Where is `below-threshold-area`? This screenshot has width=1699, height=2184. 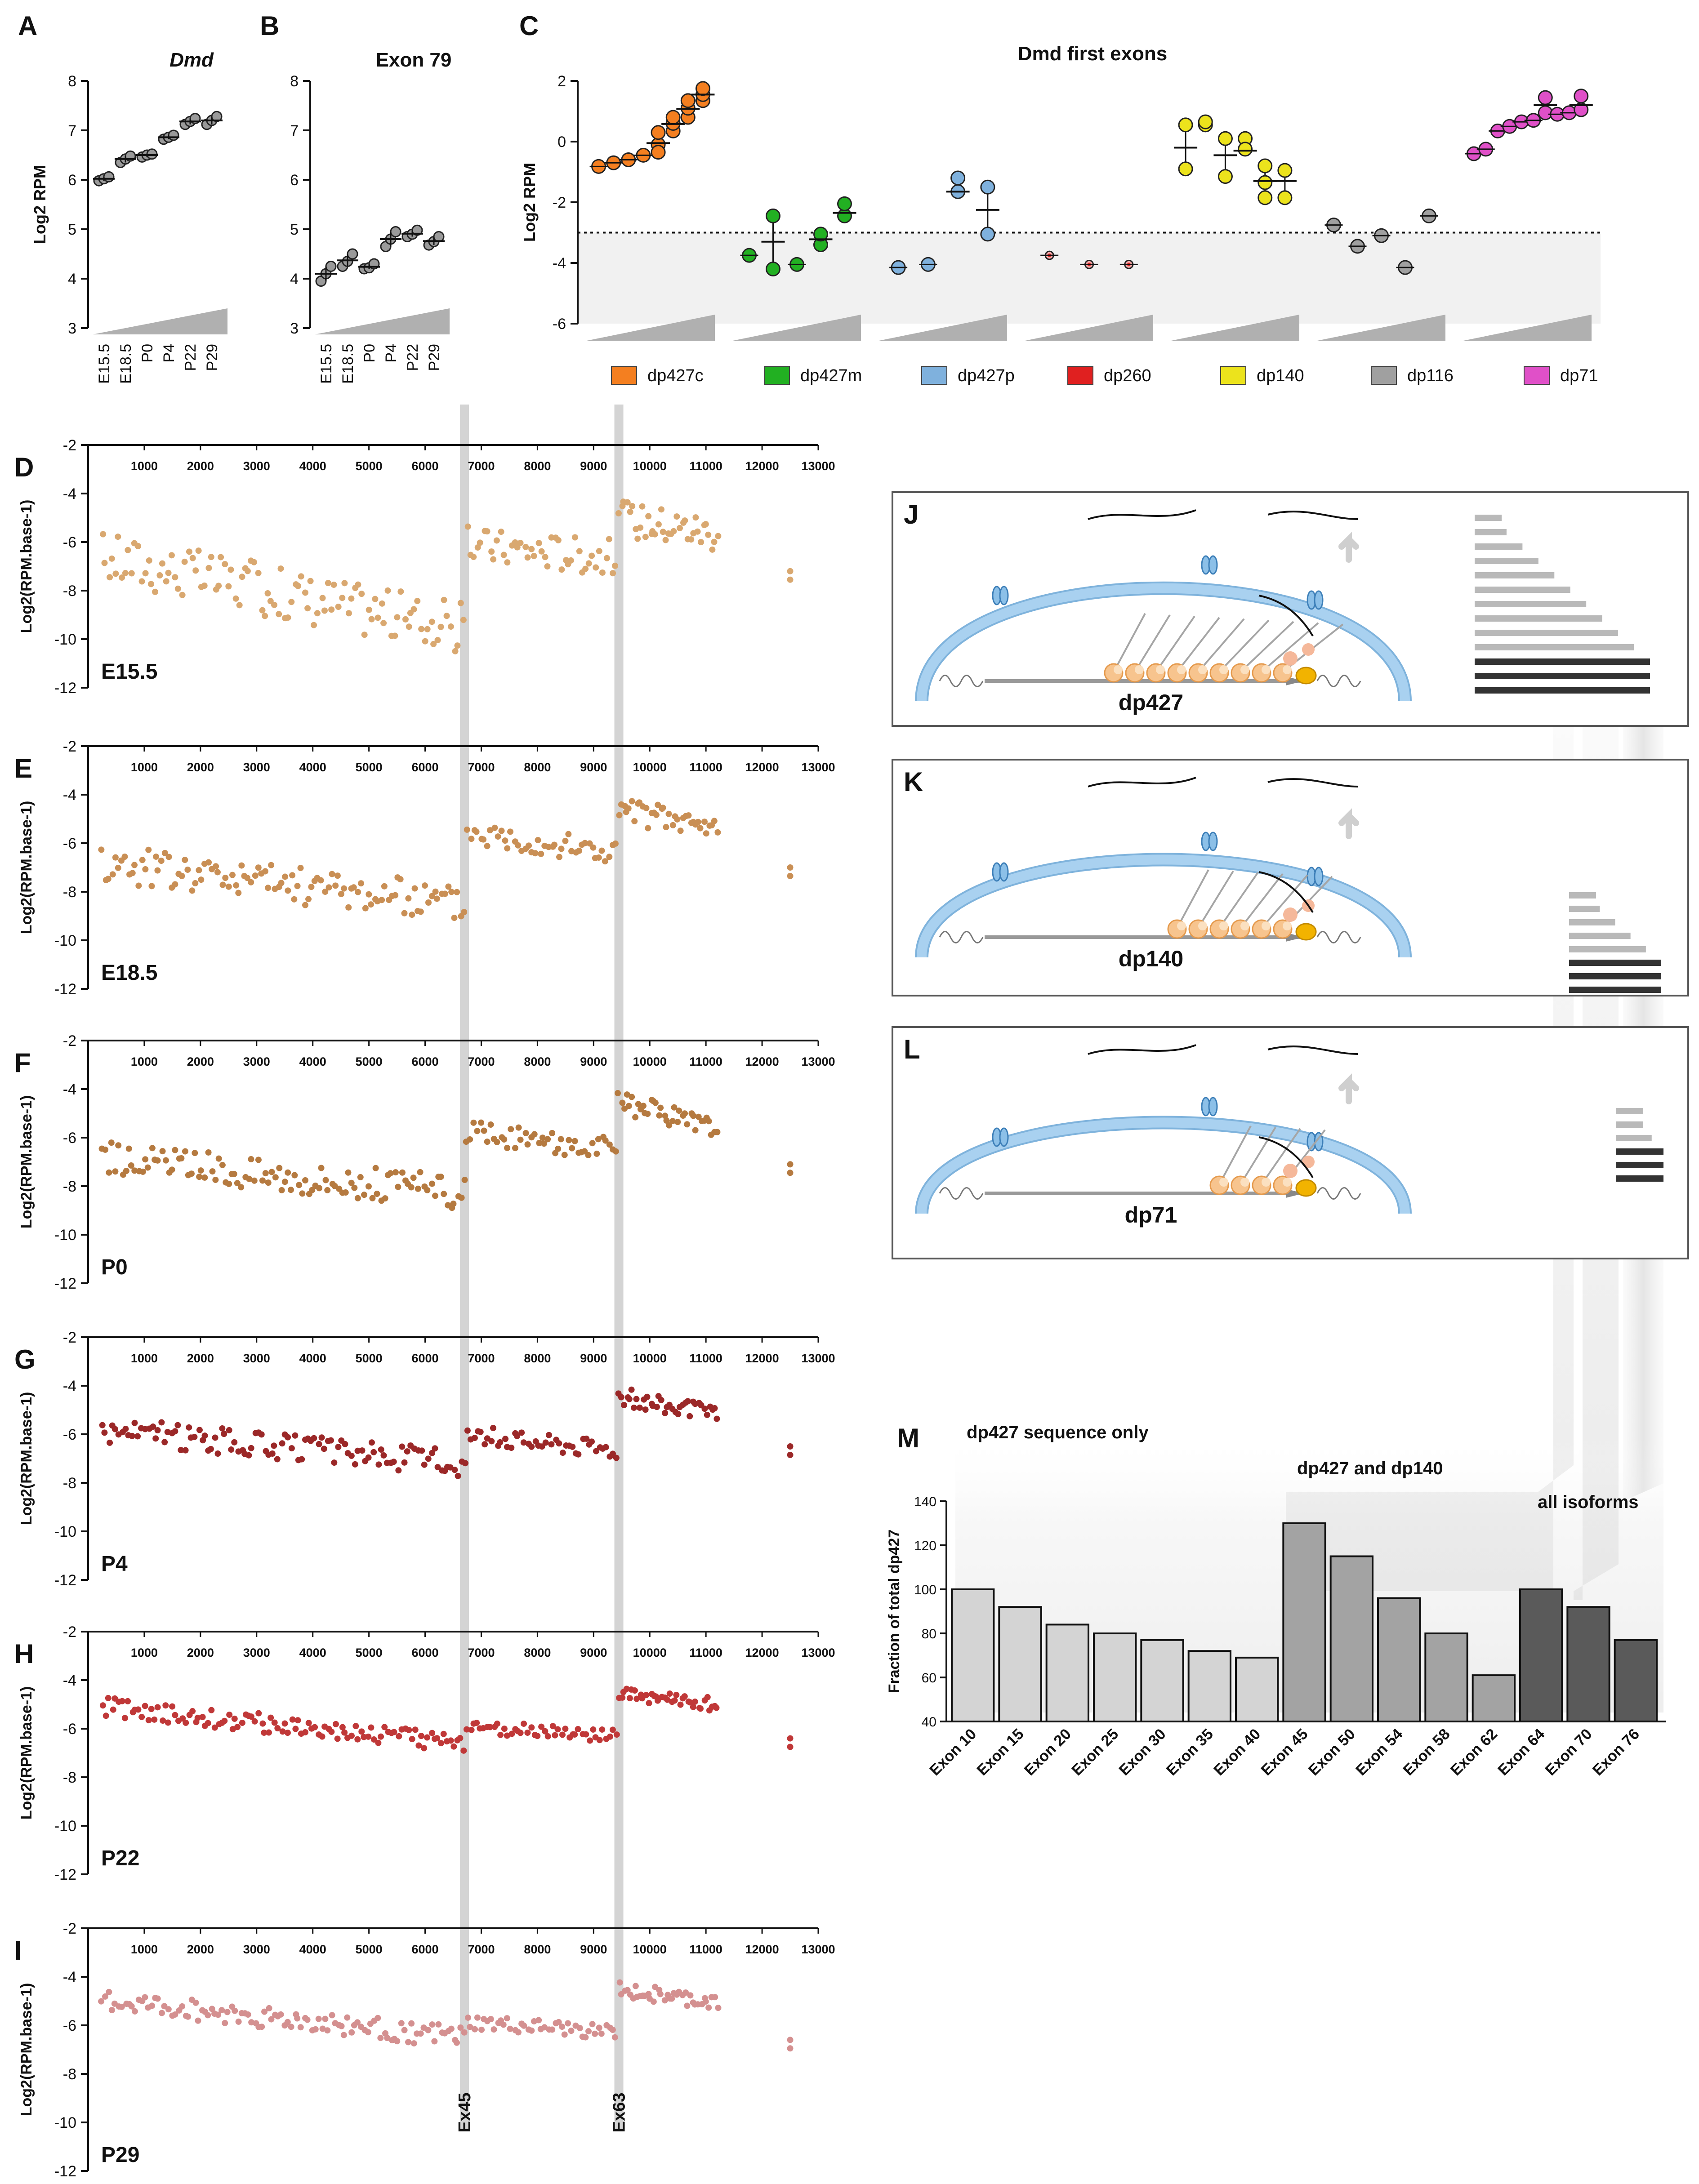 below-threshold-area is located at coordinates (1090, 278).